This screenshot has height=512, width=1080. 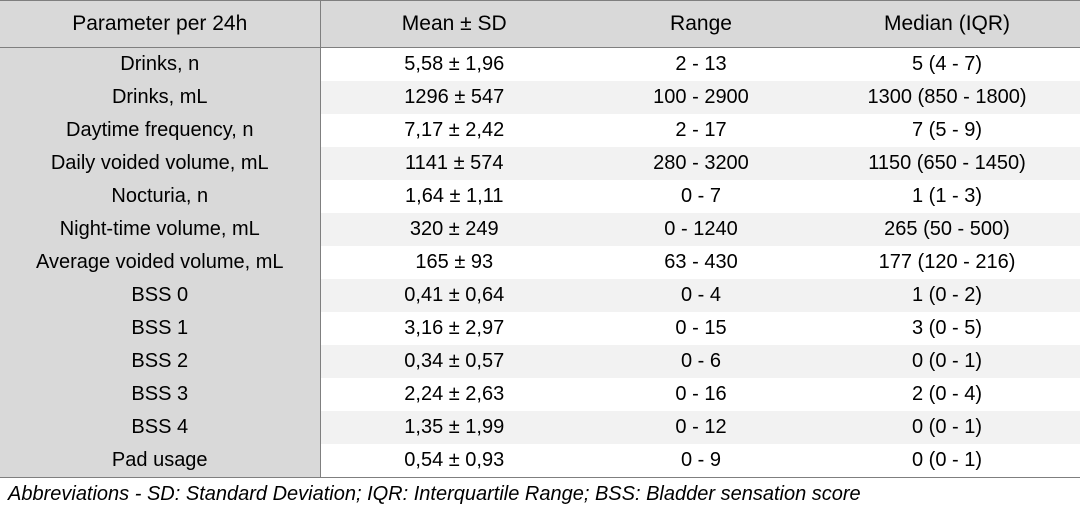 What do you see at coordinates (701, 328) in the screenshot?
I see `range-cell: 0 - 15` at bounding box center [701, 328].